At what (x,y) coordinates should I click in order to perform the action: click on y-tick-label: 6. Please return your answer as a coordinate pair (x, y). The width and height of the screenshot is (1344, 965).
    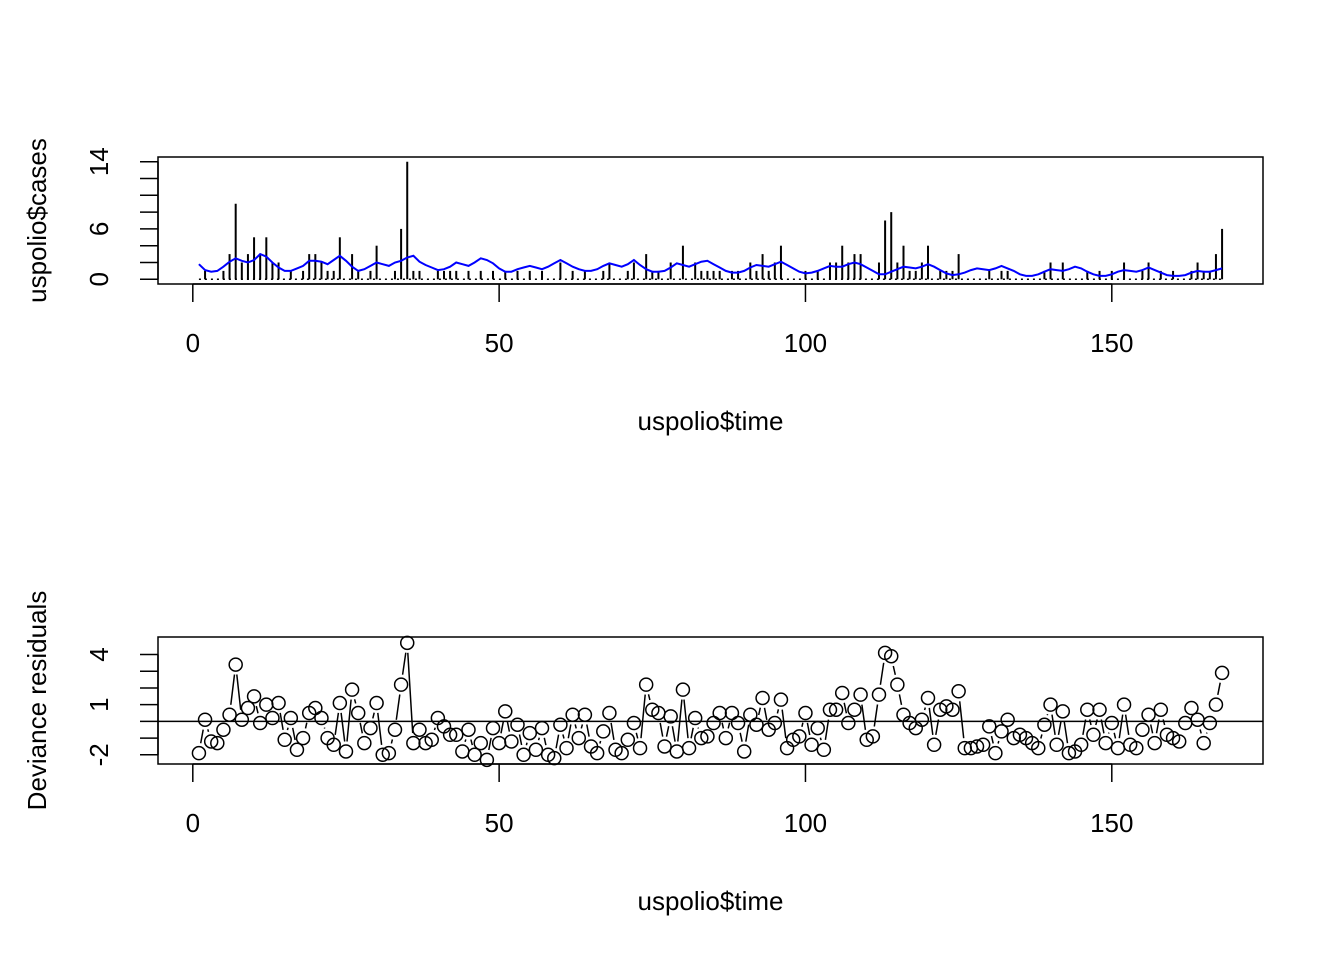
    Looking at the image, I should click on (99, 229).